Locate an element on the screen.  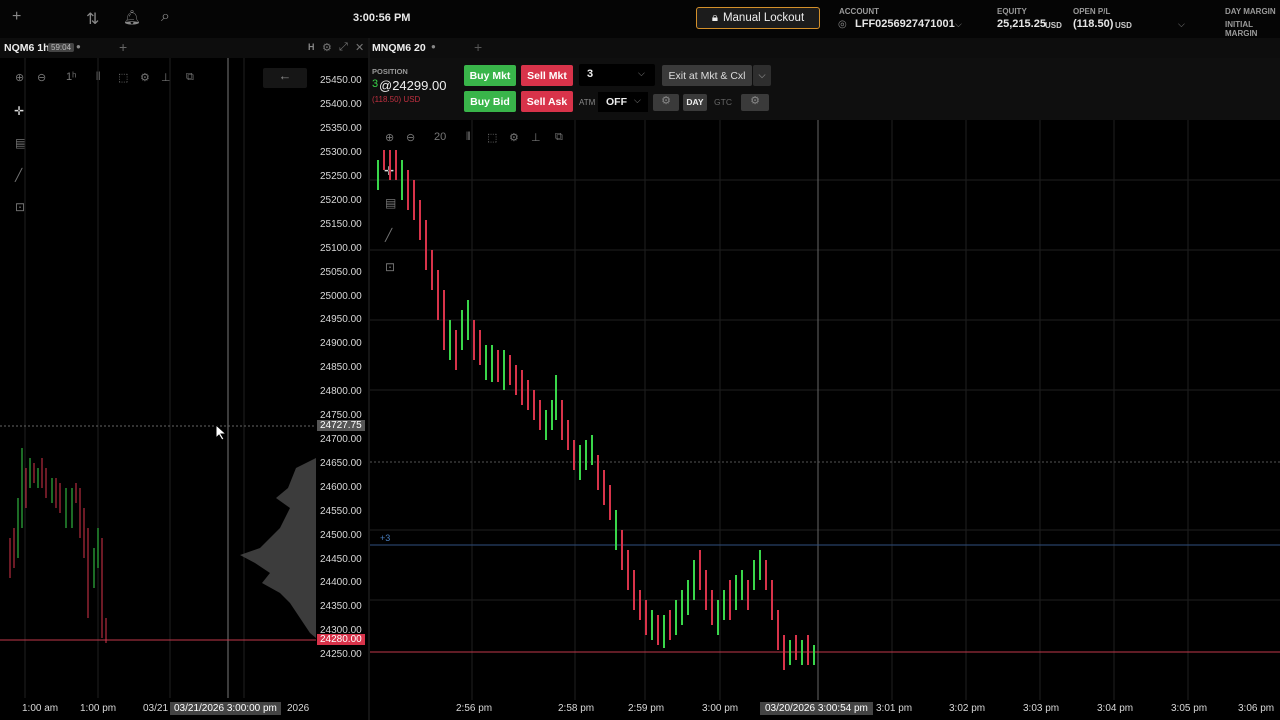
candles-icon: ⫴ is located at coordinates (468, 137).